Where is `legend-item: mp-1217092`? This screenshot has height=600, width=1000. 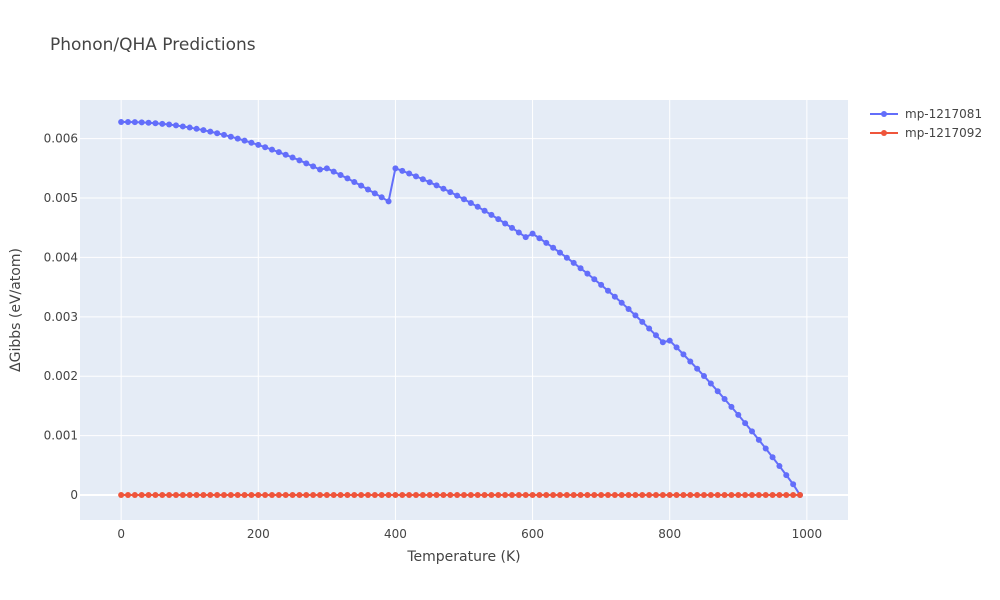 legend-item: mp-1217092 is located at coordinates (926, 133).